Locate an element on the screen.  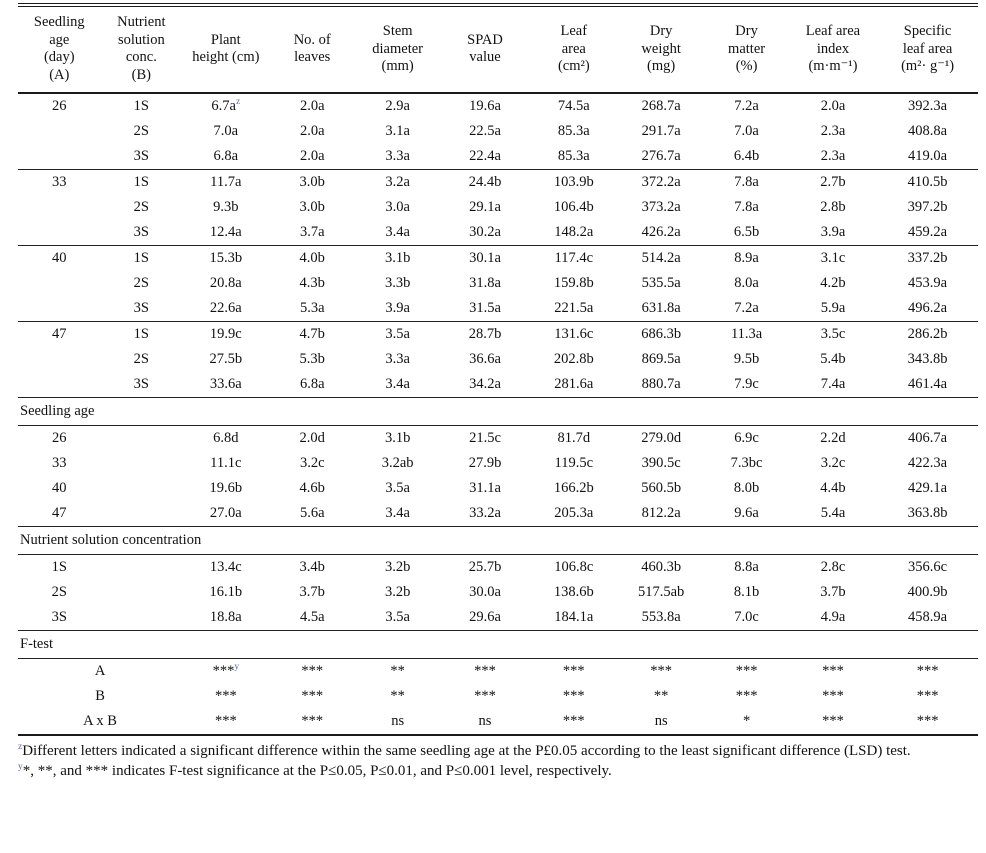
value-cell: 159.8b is located at coordinates (573, 282).